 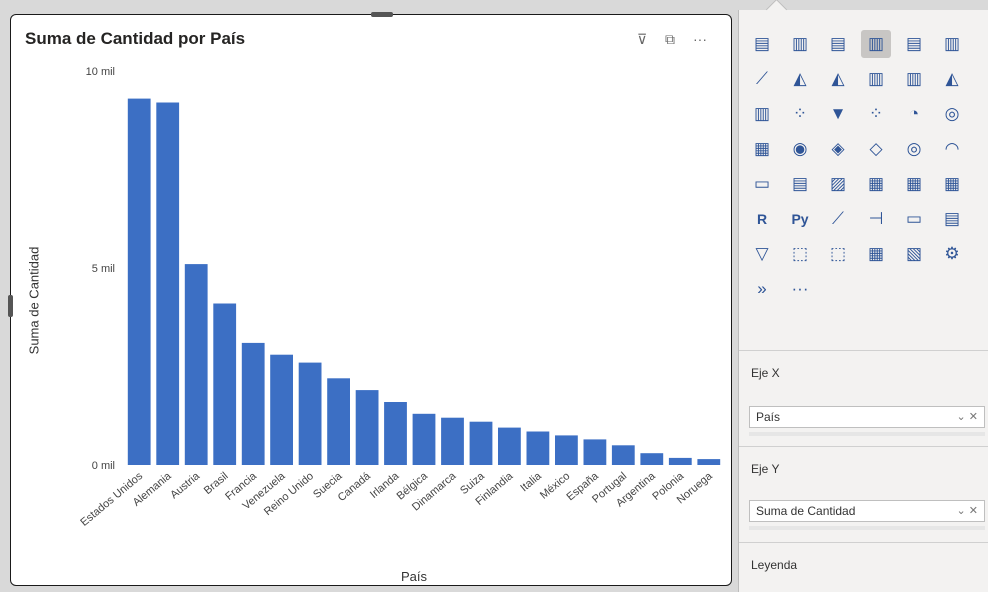 What do you see at coordinates (838, 113) in the screenshot?
I see `funnel-icon: ▼` at bounding box center [838, 113].